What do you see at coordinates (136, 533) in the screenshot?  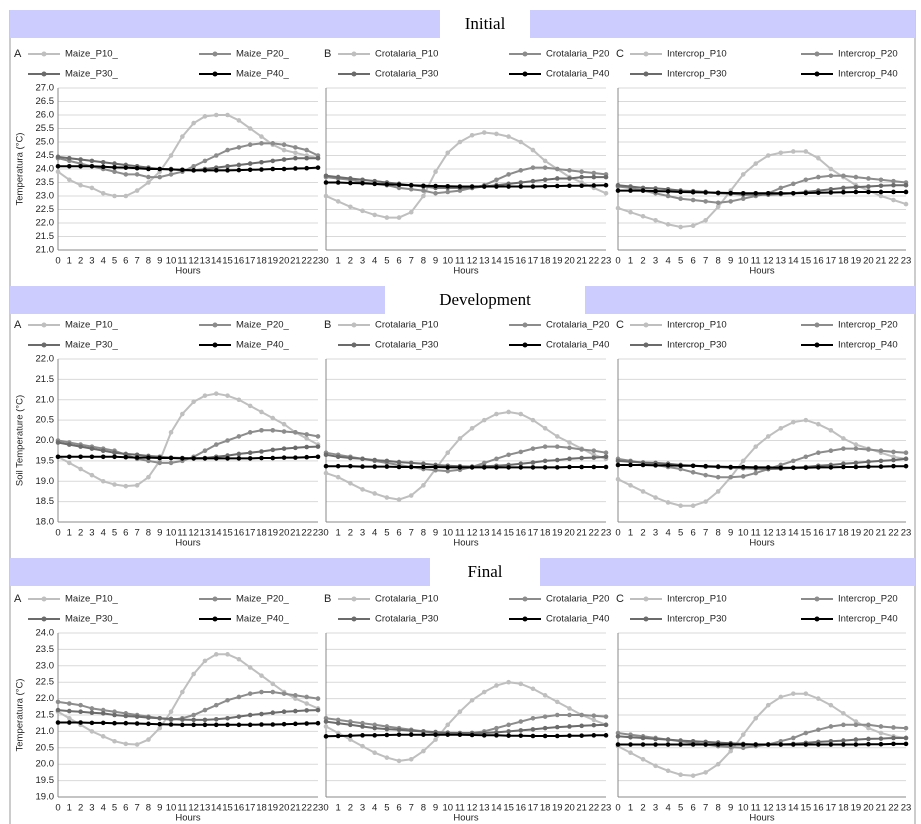 I see `x-tick-label: 7` at bounding box center [136, 533].